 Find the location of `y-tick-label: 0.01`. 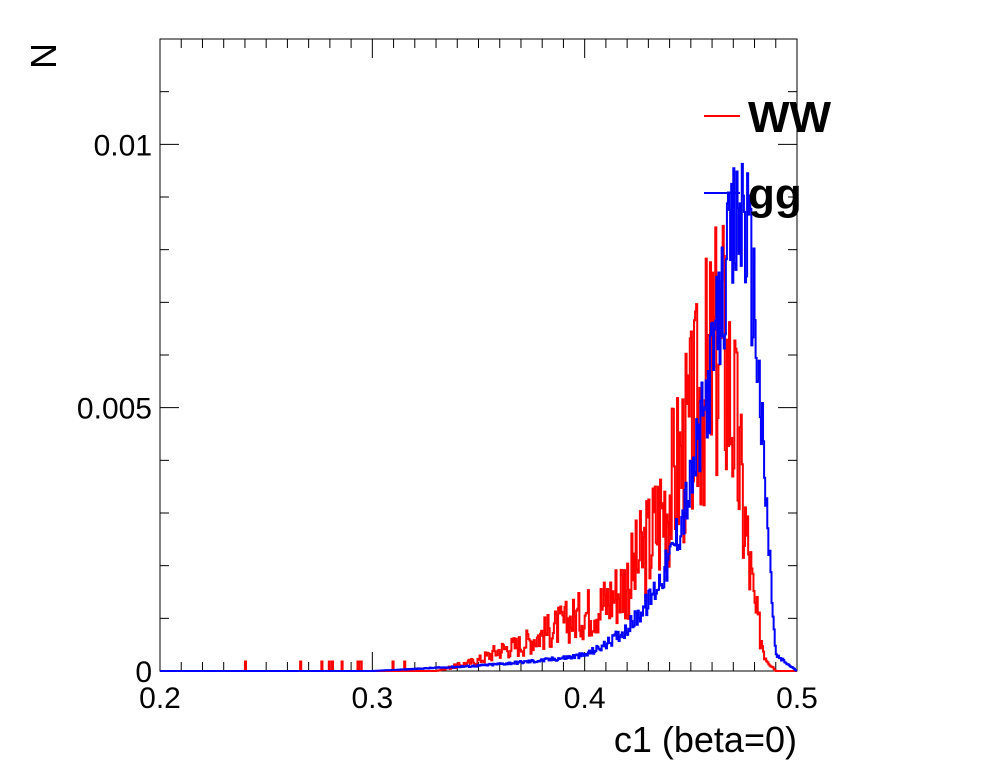

y-tick-label: 0.01 is located at coordinates (123, 145).